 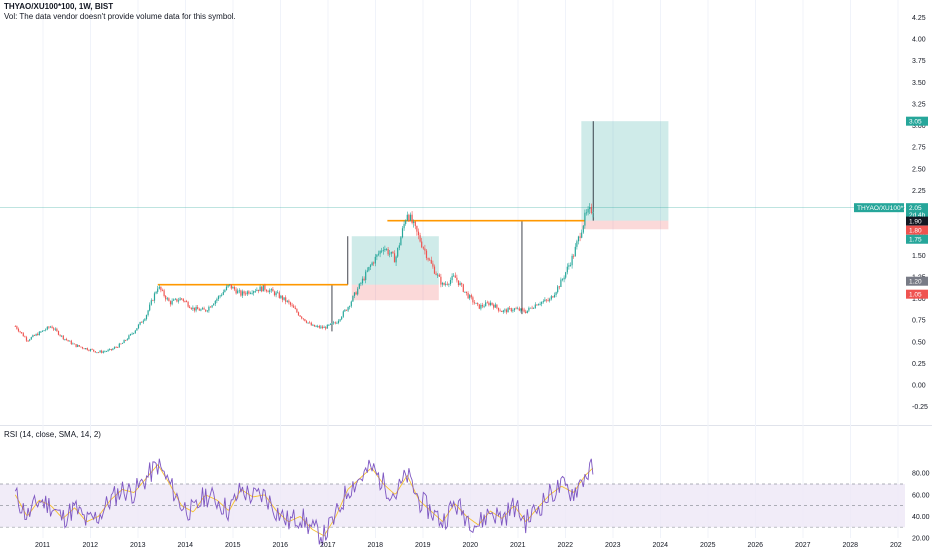 I want to click on time-axis-label: 2025, so click(x=708, y=545).